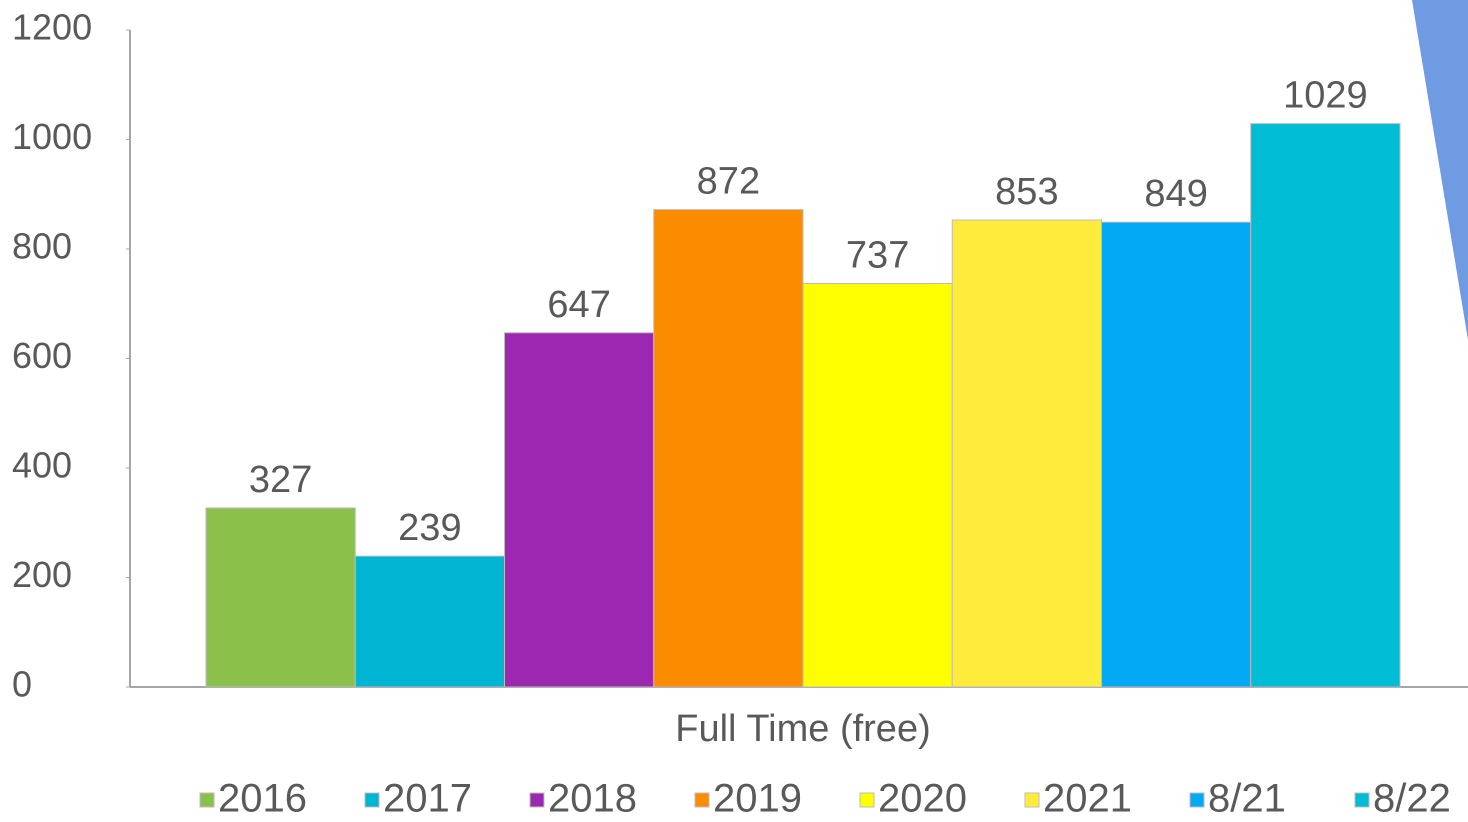 This screenshot has height=822, width=1468. What do you see at coordinates (42, 355) in the screenshot?
I see `y-tick-label: 600` at bounding box center [42, 355].